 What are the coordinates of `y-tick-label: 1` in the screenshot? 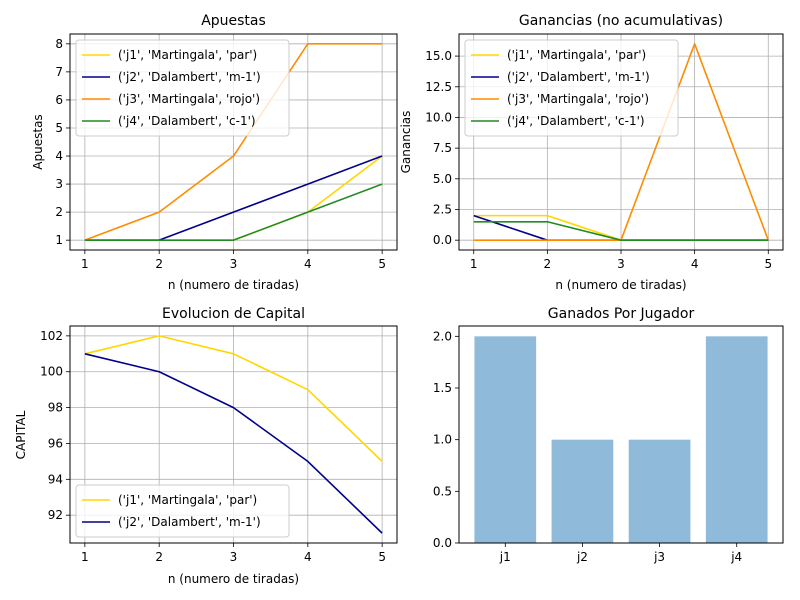 It's located at (59, 240).